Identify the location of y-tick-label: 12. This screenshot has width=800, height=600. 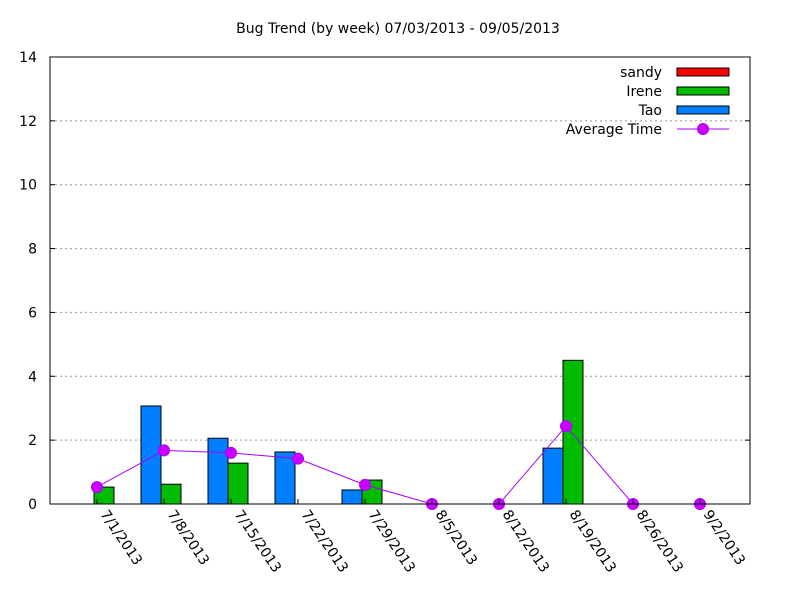
(28, 122).